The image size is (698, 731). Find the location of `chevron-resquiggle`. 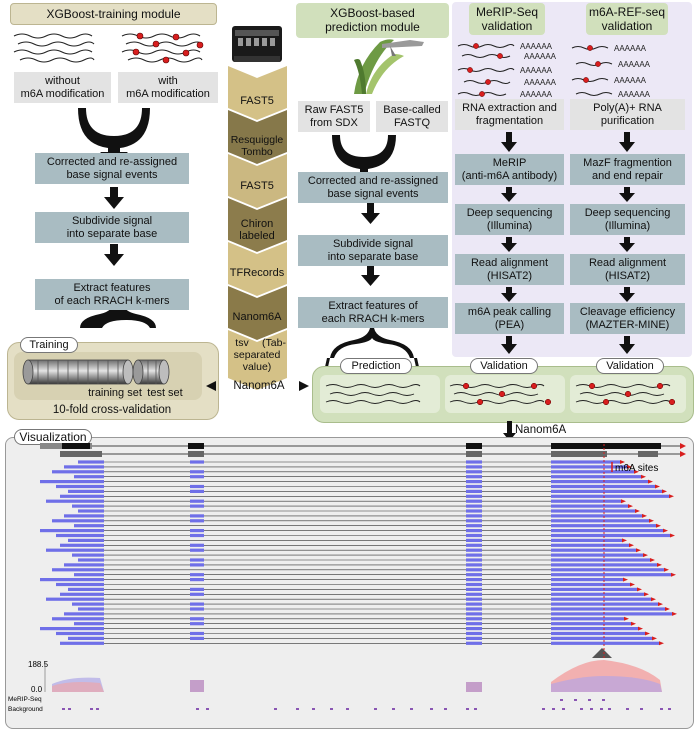

chevron-resquiggle is located at coordinates (257, 137).